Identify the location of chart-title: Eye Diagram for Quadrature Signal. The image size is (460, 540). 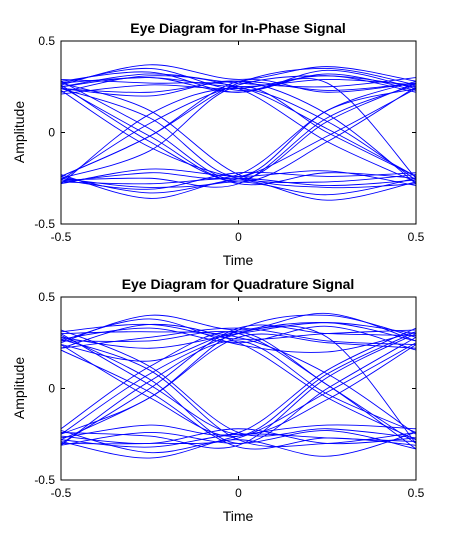
(238, 284).